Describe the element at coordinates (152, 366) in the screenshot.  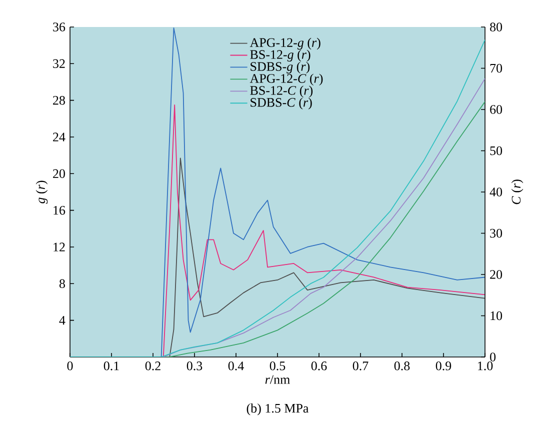
I see `x-tick-label: 0.2` at that location.